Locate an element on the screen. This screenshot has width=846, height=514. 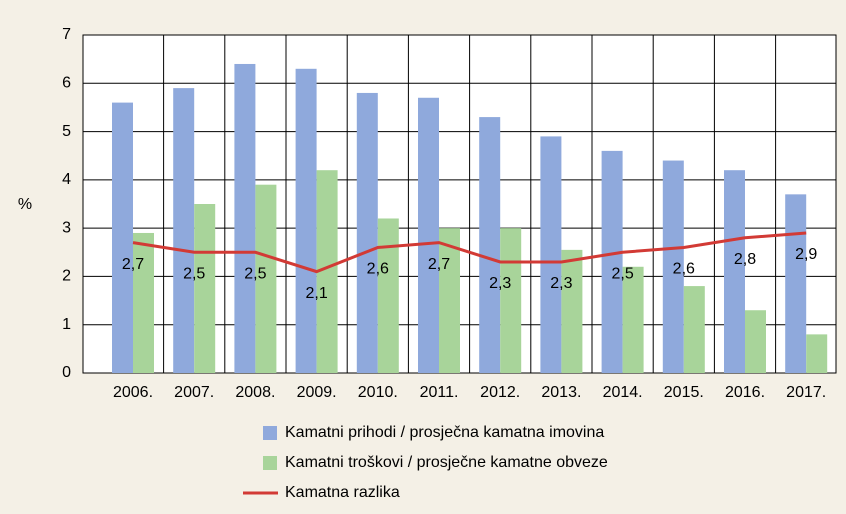
y-tick-label: 1 is located at coordinates (66, 324).